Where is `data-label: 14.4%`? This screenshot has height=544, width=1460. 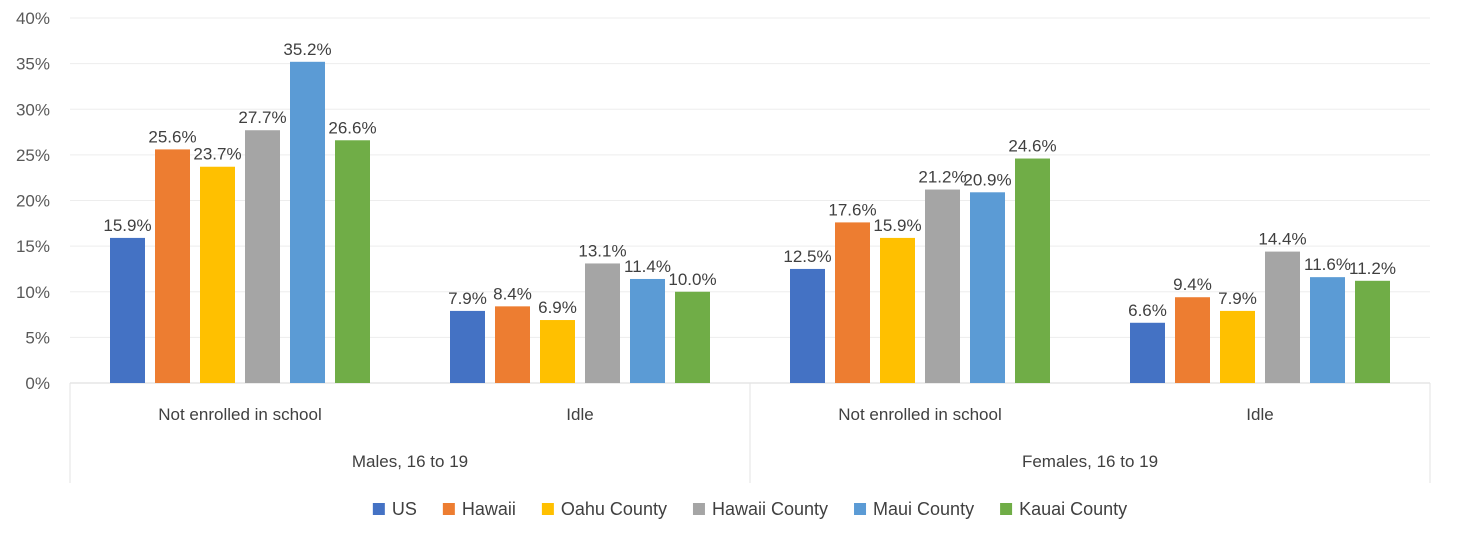
data-label: 14.4% is located at coordinates (1282, 239).